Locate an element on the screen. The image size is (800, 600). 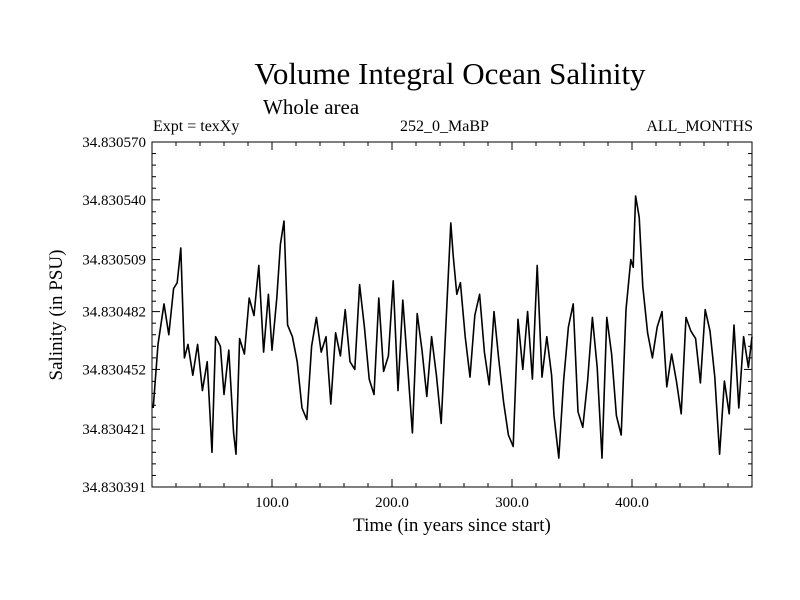
y-tick-label: 34.830570 is located at coordinates (114, 143).